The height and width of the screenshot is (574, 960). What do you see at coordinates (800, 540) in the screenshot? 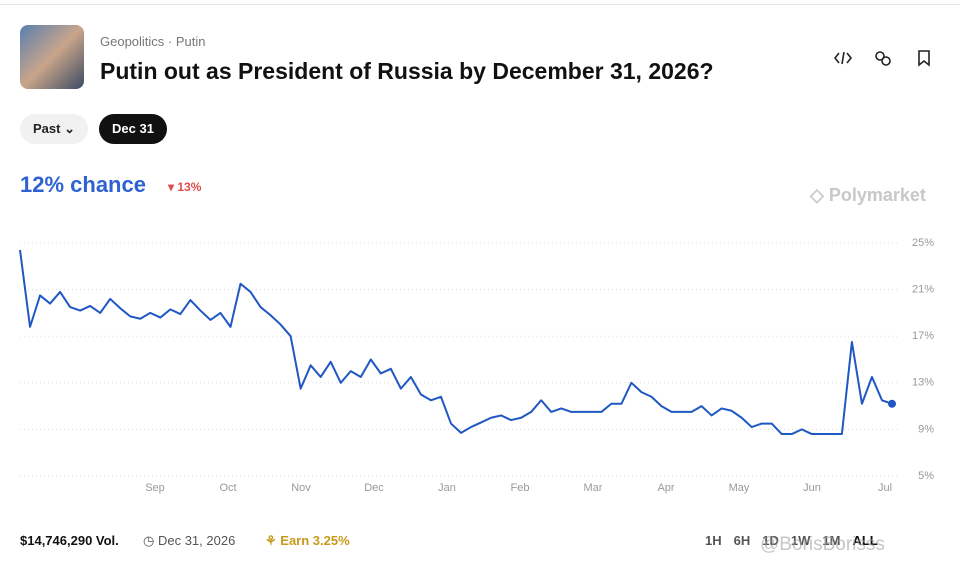
I see `range-button: 1W` at bounding box center [800, 540].